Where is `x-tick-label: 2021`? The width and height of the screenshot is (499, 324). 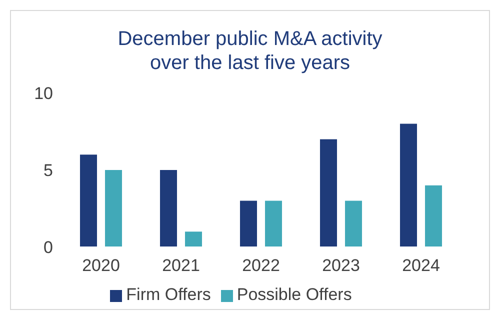
x-tick-label: 2021 is located at coordinates (181, 266).